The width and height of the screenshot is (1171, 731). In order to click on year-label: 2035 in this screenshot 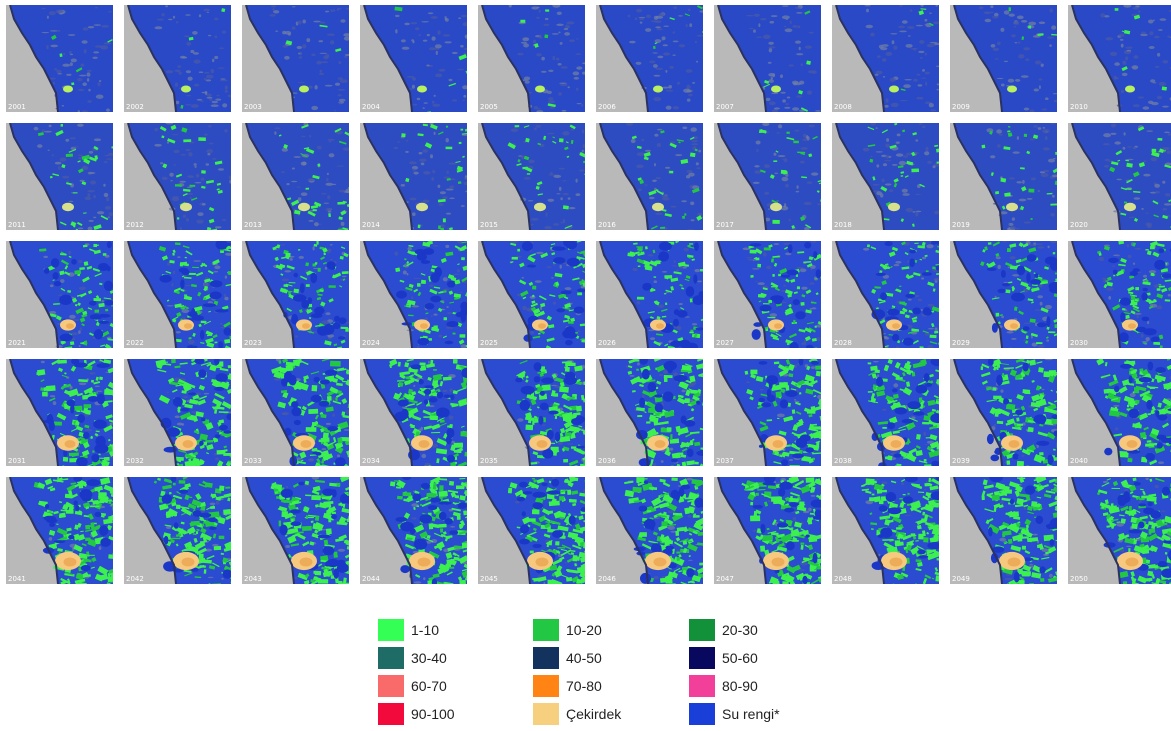, I will do `click(489, 461)`.